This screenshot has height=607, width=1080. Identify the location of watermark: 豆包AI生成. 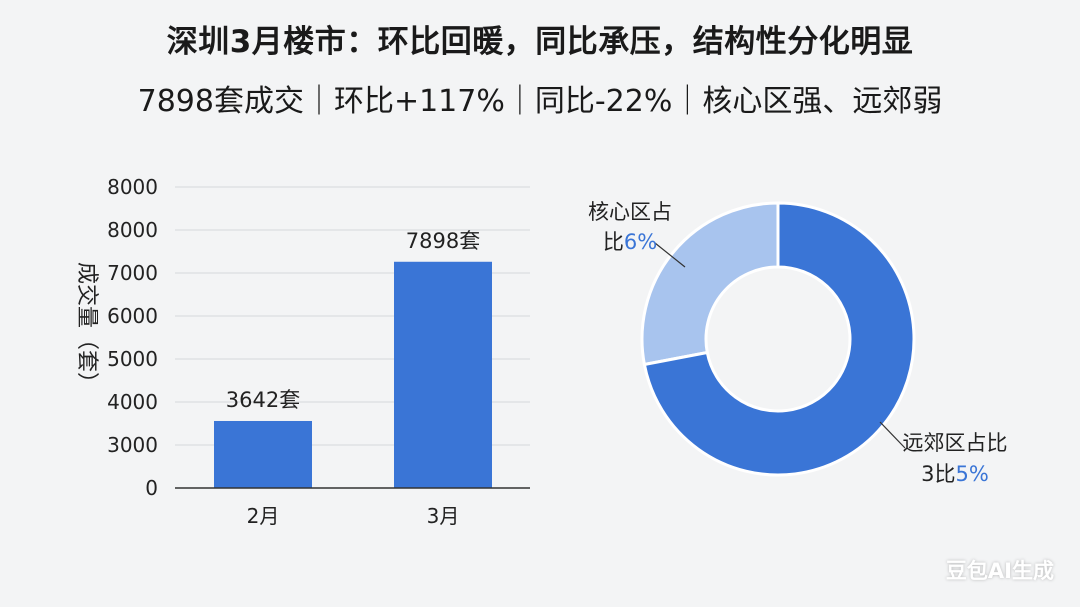
(999, 571).